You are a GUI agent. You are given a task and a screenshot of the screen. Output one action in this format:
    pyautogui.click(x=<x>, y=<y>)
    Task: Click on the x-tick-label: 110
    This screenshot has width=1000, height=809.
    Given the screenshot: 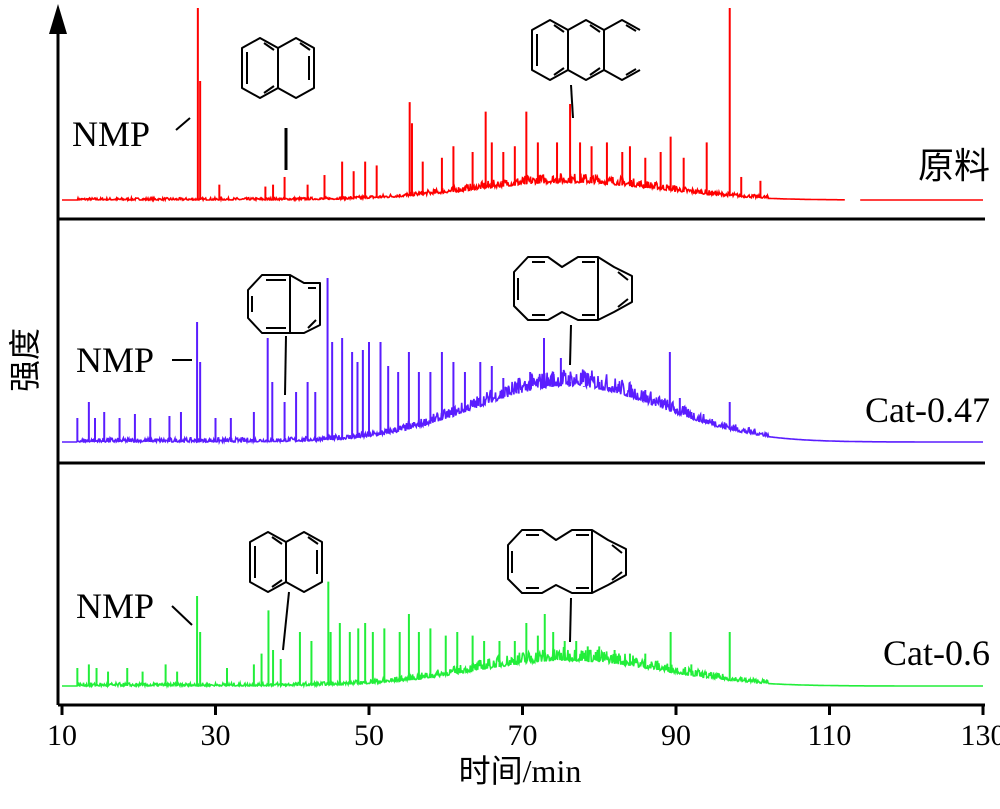 What is the action you would take?
    pyautogui.click(x=830, y=735)
    